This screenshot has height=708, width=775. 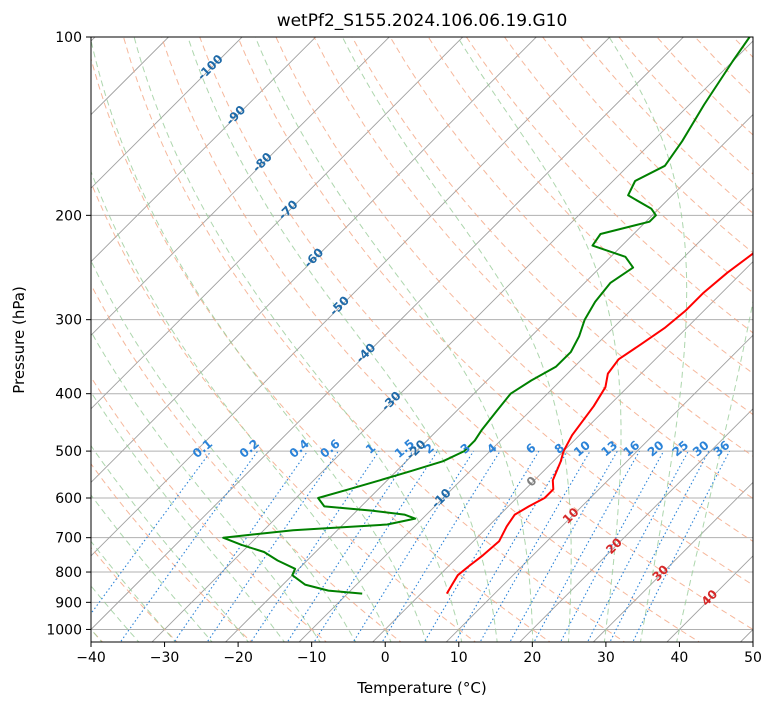 What do you see at coordinates (365, 352) in the screenshot?
I see `isotherm-label: -40` at bounding box center [365, 352].